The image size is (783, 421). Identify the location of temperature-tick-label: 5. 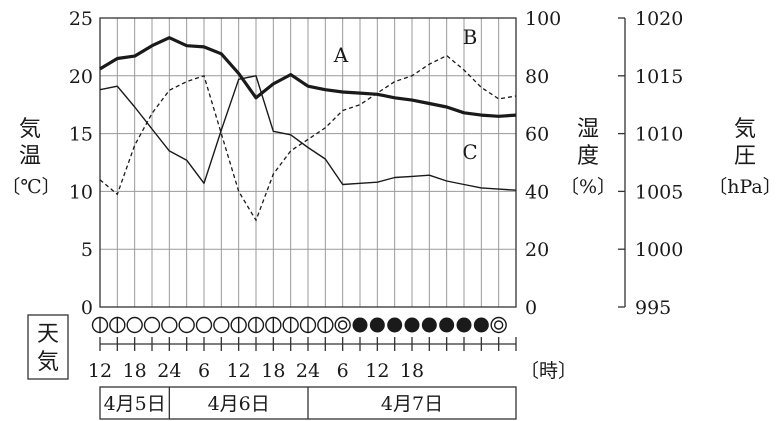
(87, 250).